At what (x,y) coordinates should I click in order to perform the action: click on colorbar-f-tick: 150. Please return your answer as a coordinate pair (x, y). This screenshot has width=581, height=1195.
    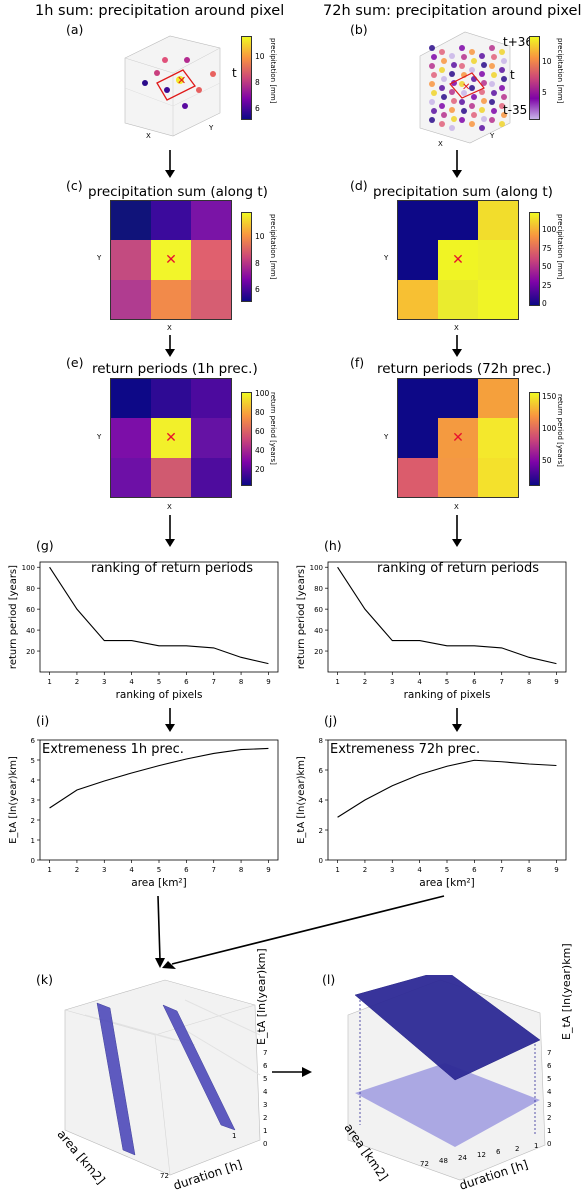
    Looking at the image, I should click on (549, 396).